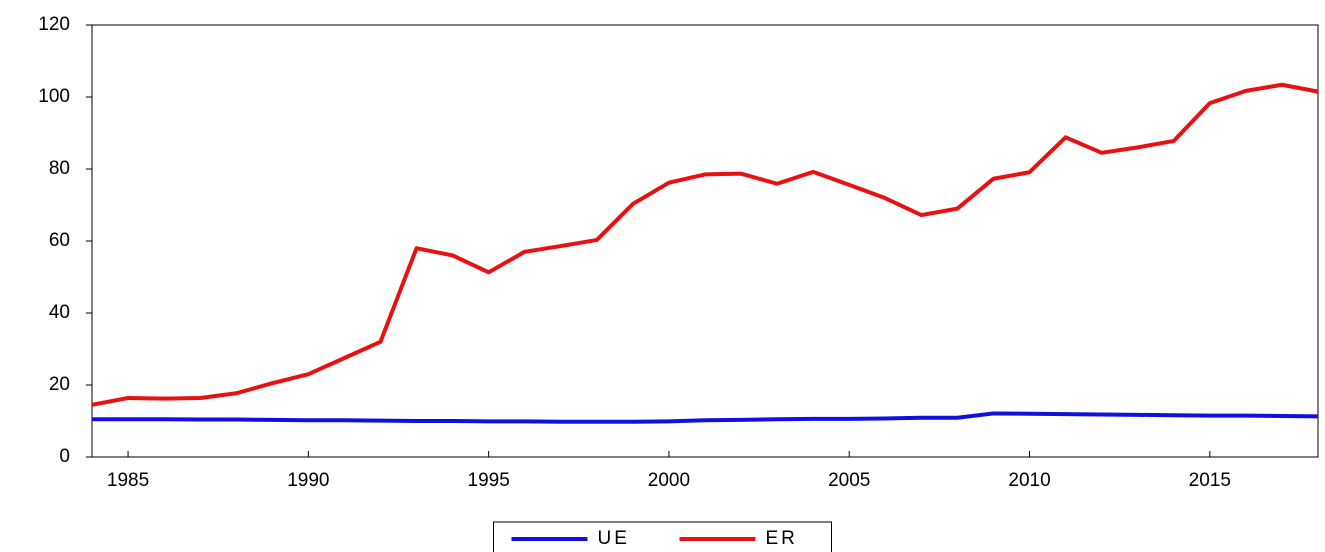 Image resolution: width=1325 pixels, height=552 pixels. I want to click on y-tick-label: 40, so click(59, 312).